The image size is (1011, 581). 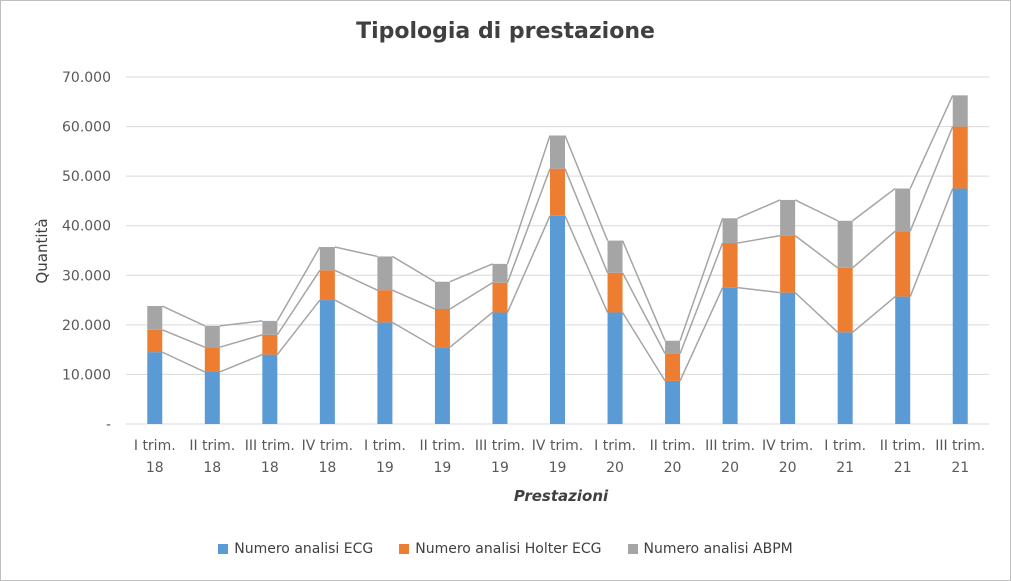 I want to click on y-tick-label: 20.000, so click(x=86, y=326).